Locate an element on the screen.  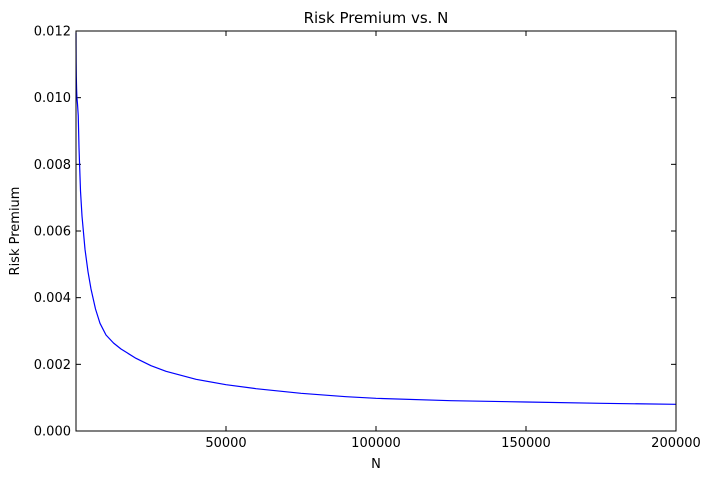
x-tick-label: 200000 is located at coordinates (676, 443).